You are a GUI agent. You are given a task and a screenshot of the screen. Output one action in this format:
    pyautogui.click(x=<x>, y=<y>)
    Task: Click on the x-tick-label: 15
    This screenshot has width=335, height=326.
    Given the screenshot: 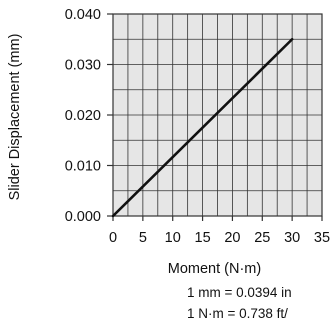 What is the action you would take?
    pyautogui.click(x=203, y=238)
    